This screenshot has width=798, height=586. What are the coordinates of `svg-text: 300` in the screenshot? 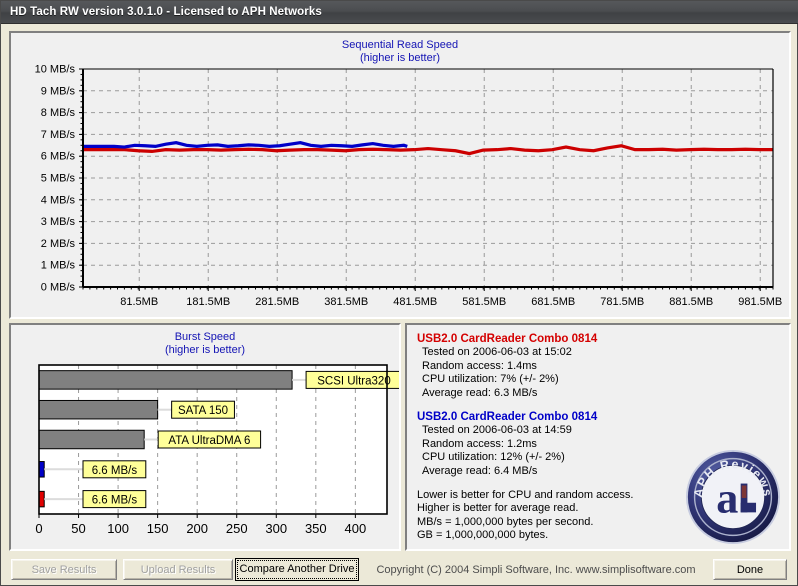 It's located at (276, 528).